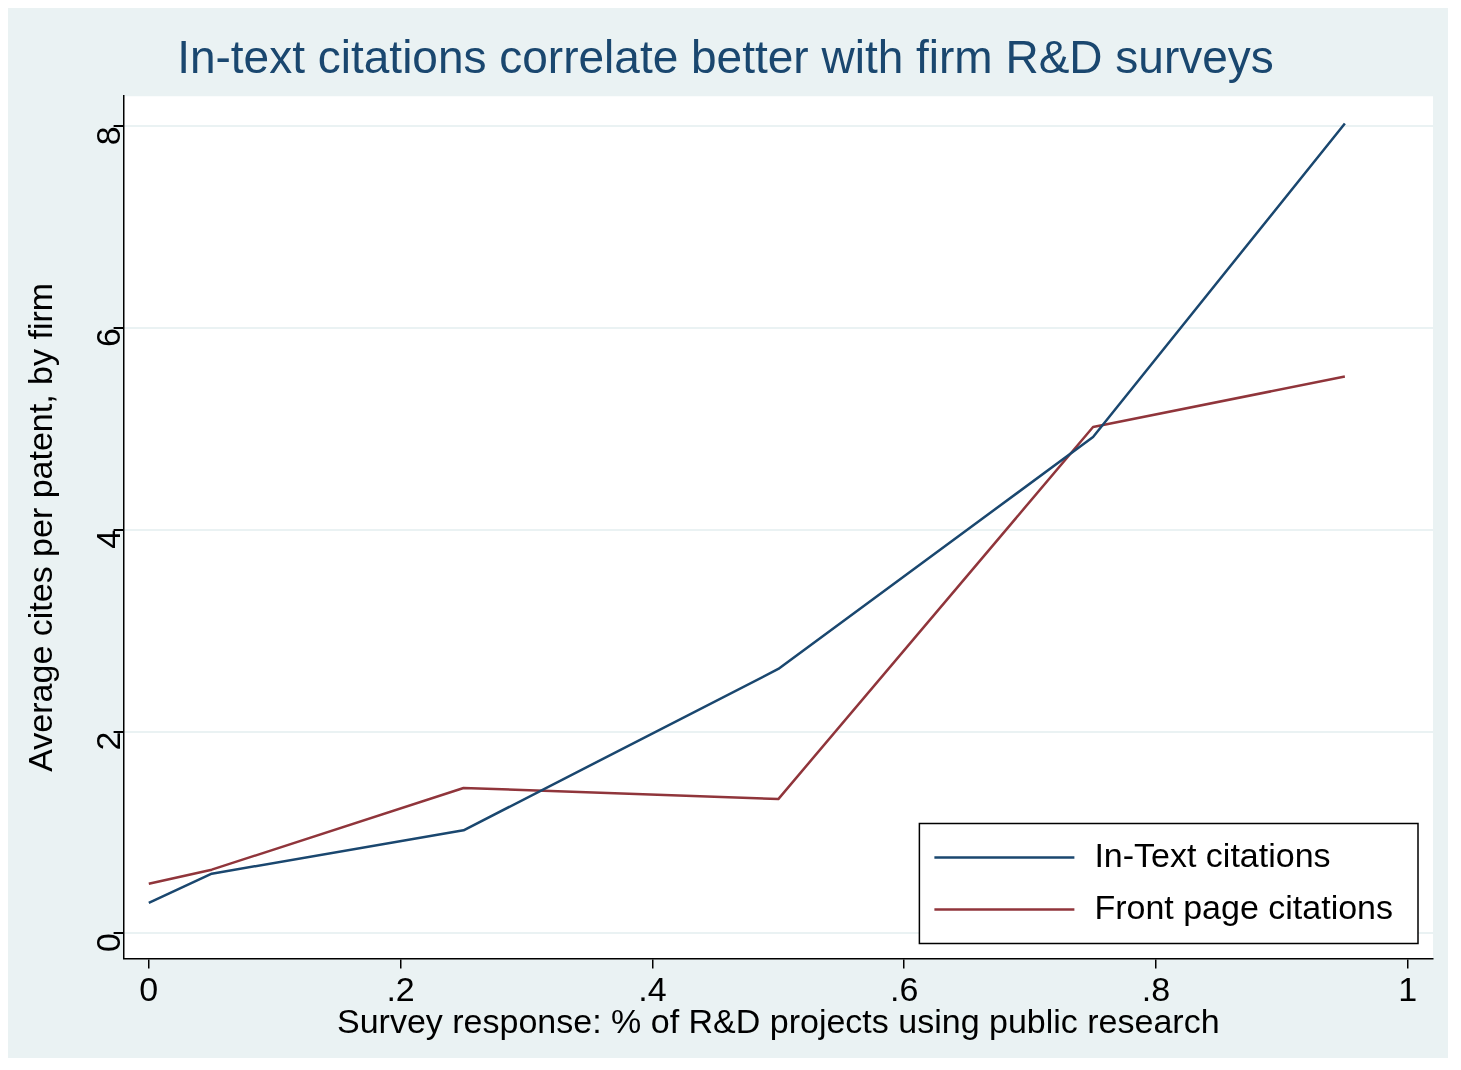  Describe the element at coordinates (149, 989) in the screenshot. I see `x-tick-label: 0` at that location.